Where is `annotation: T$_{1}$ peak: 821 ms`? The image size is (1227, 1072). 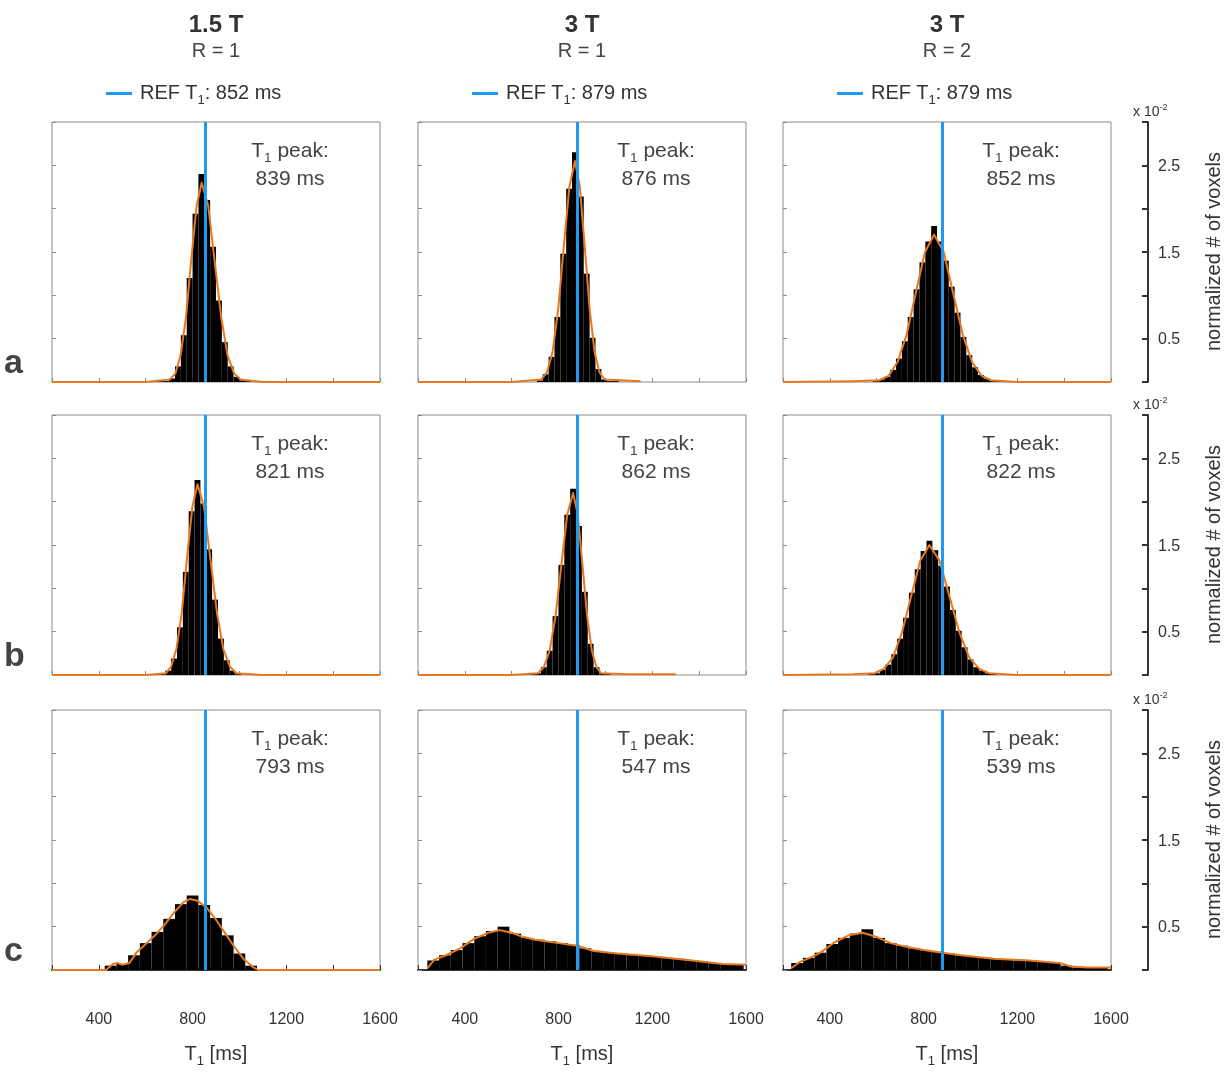 annotation: T$_{1}$ peak: 821 ms is located at coordinates (290, 457).